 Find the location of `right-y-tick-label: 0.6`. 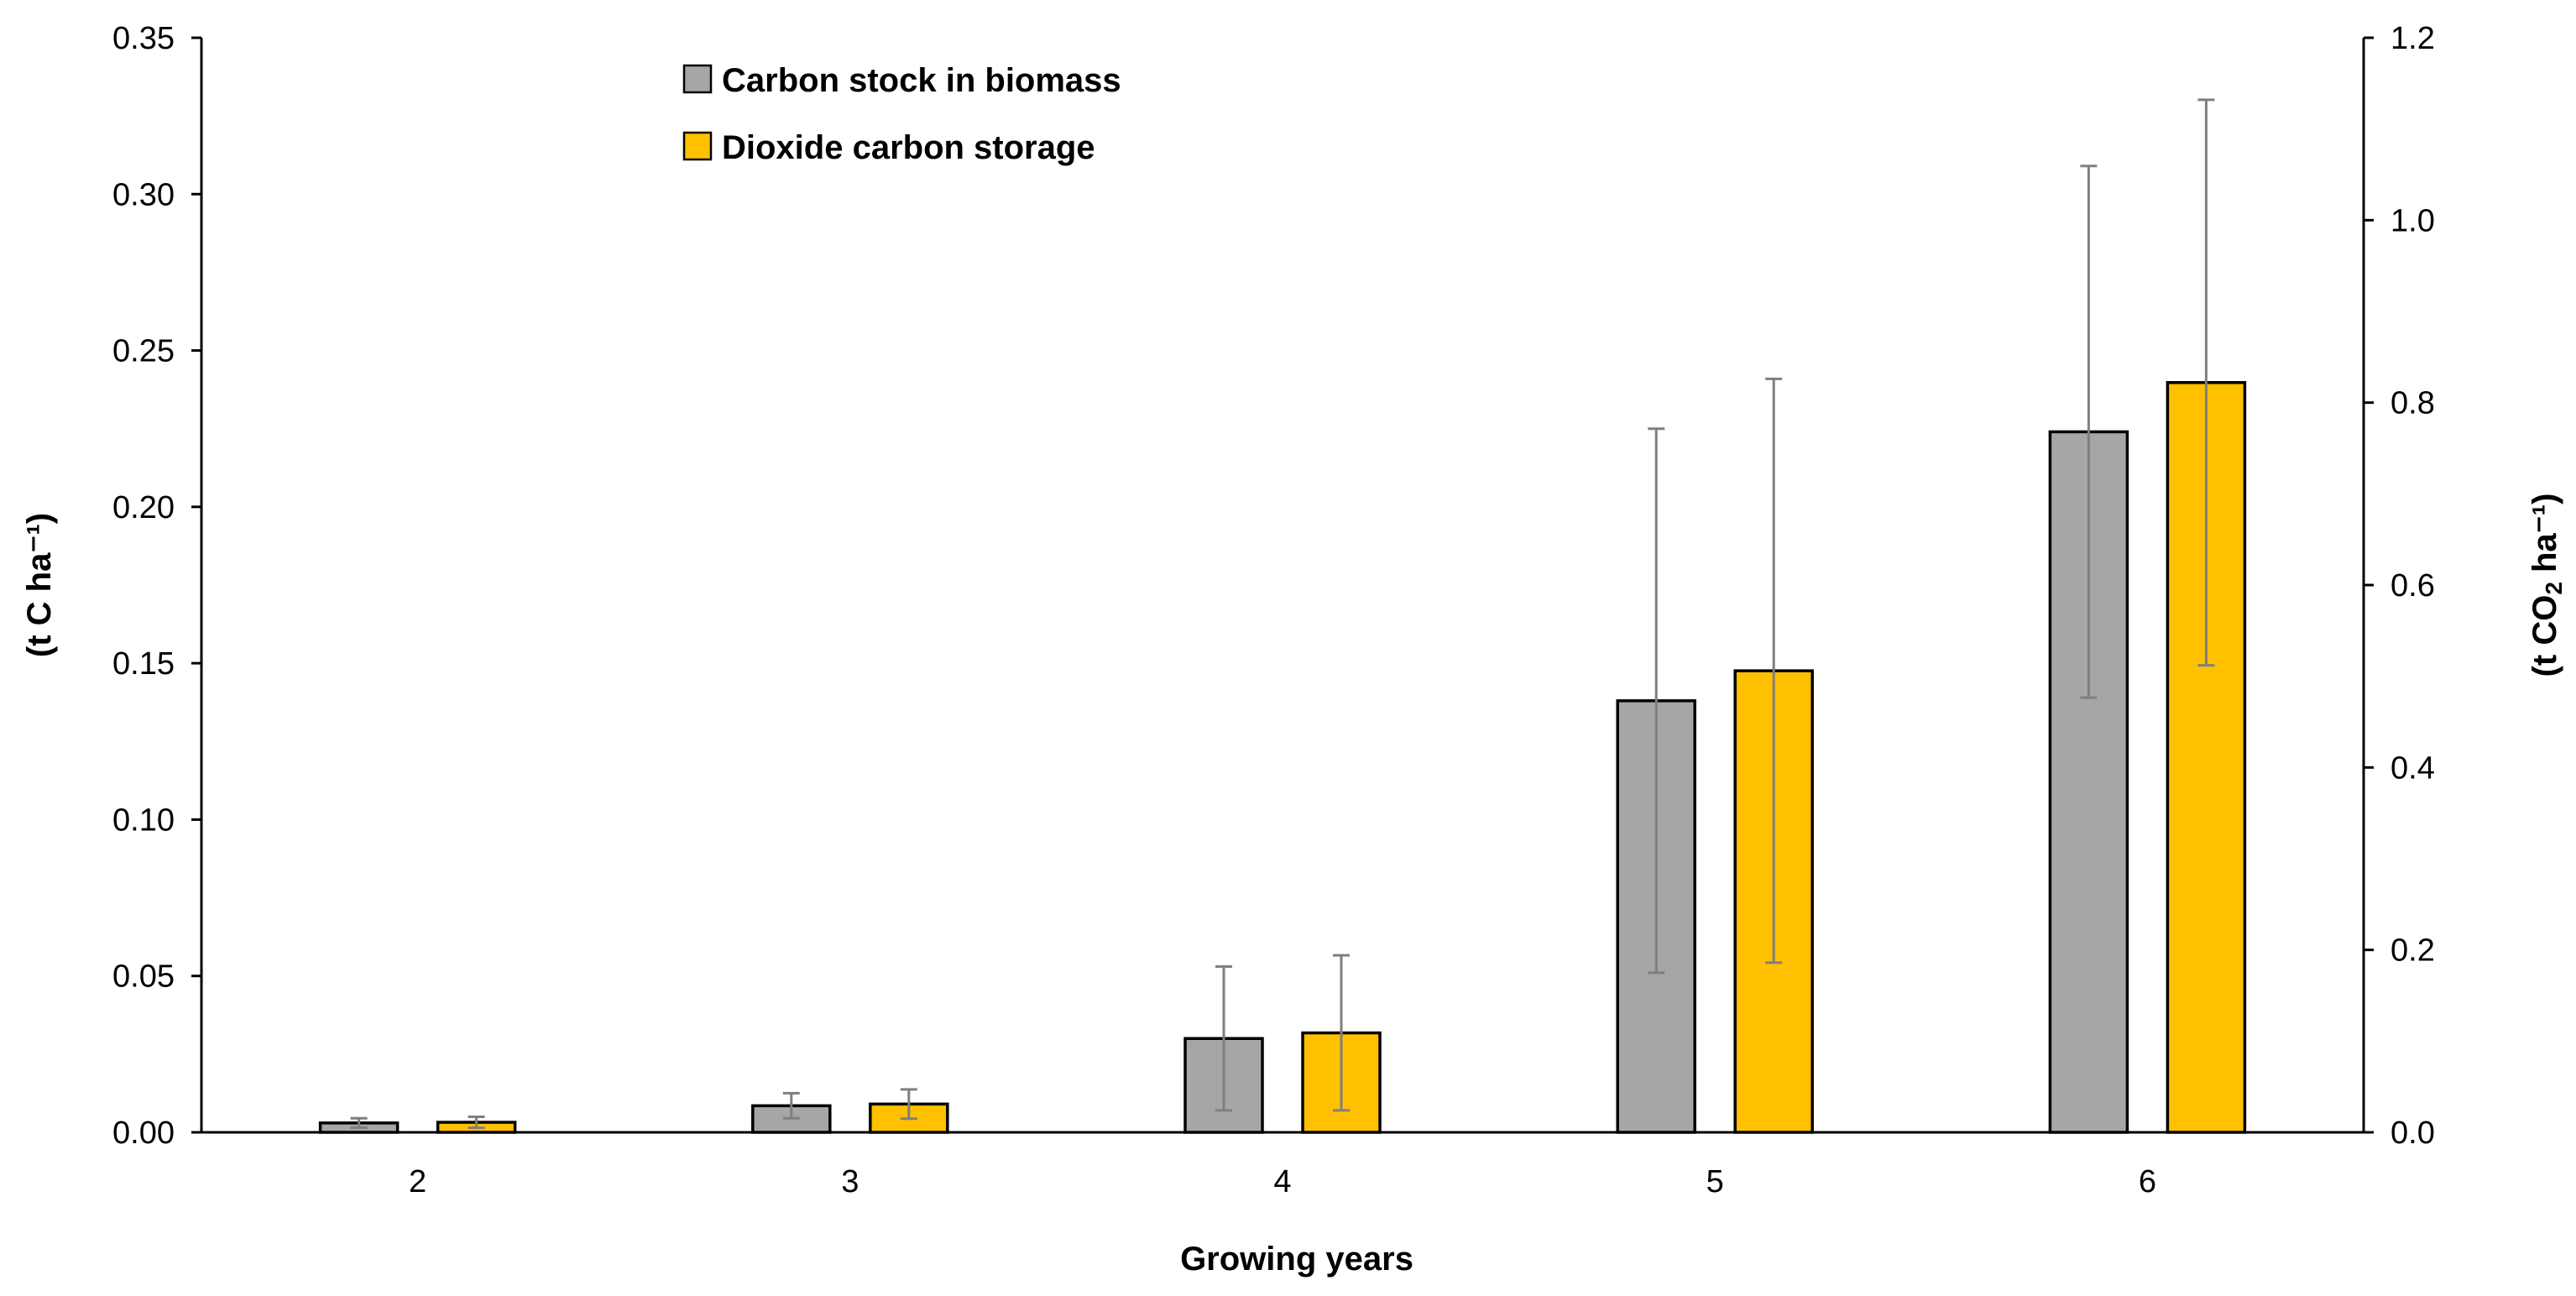

right-y-tick-label: 0.6 is located at coordinates (2413, 586).